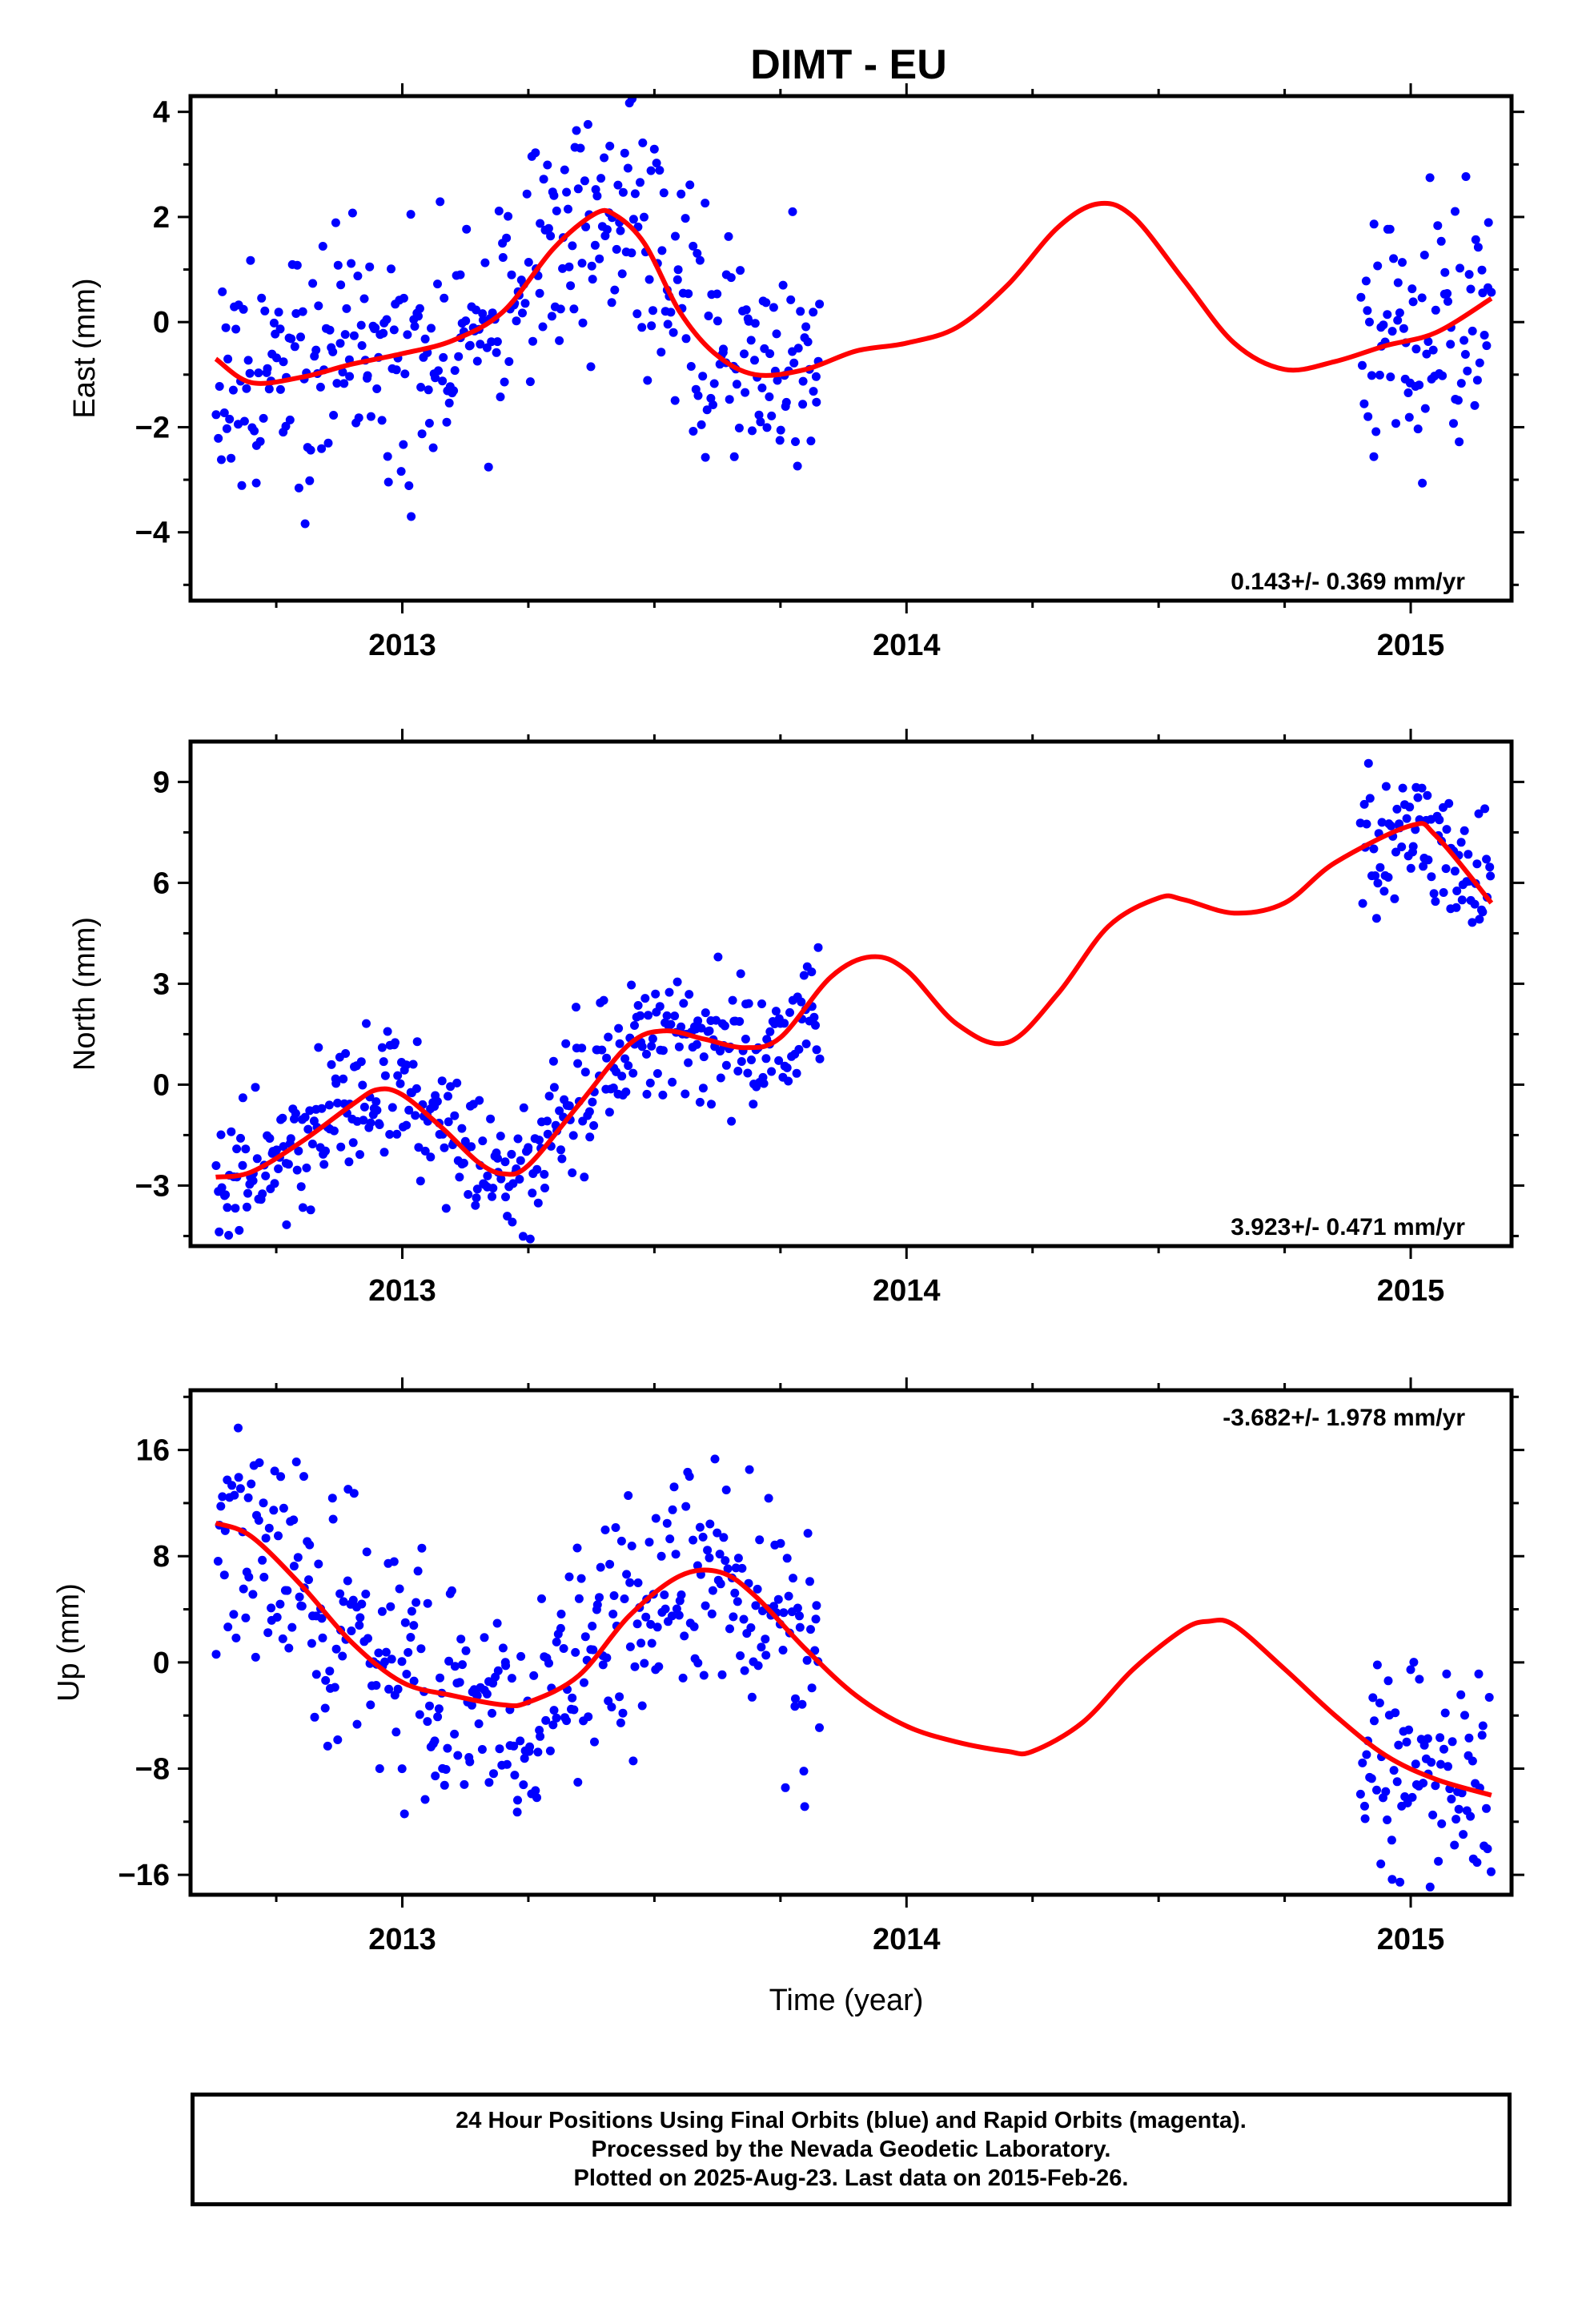 Image resolution: width=1582 pixels, height=2324 pixels. What do you see at coordinates (144, 1875) in the screenshot?
I see `y-tick-label: −16` at bounding box center [144, 1875].